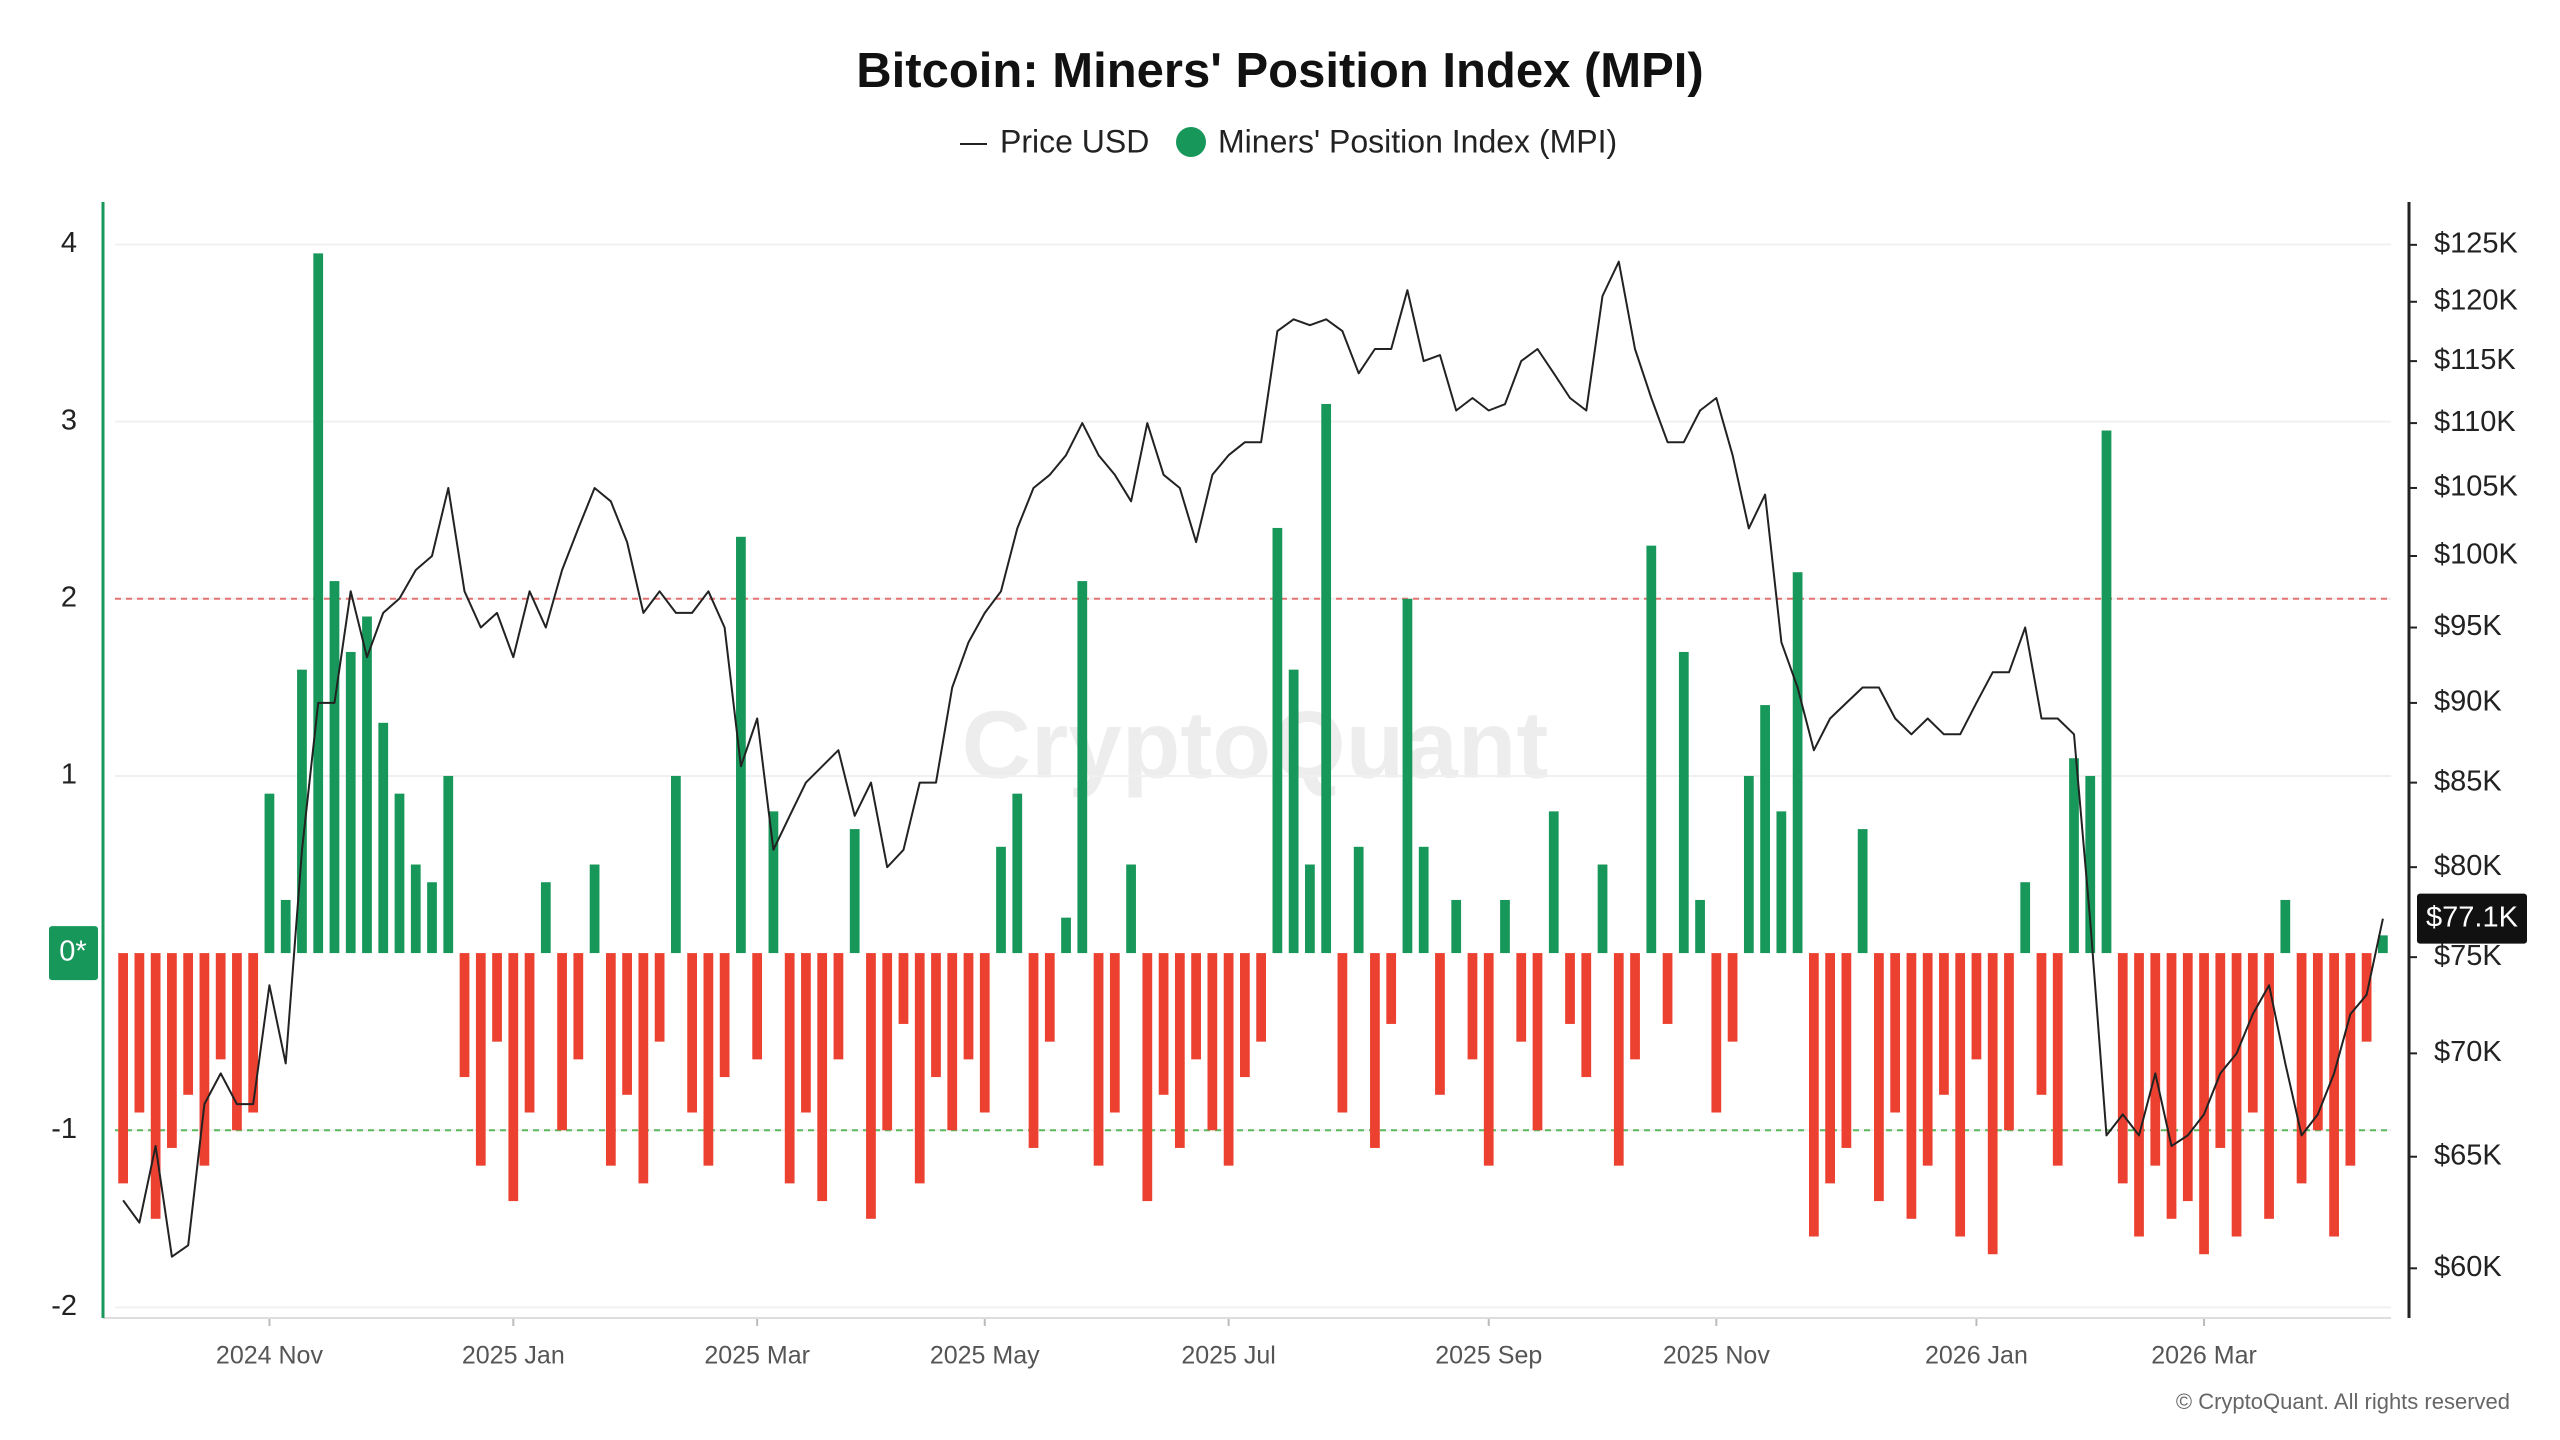 This screenshot has width=2560, height=1440. I want to click on y2-tick-label: $80K, so click(2468, 866).